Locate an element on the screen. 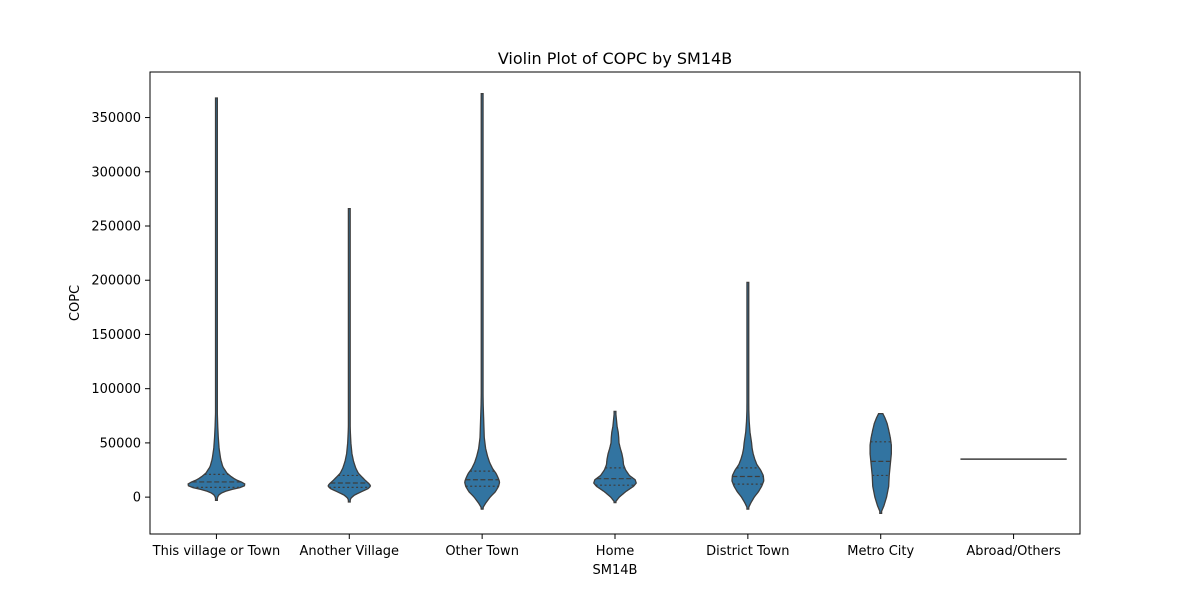 The height and width of the screenshot is (600, 1200). x-tick-label: Home is located at coordinates (615, 551).